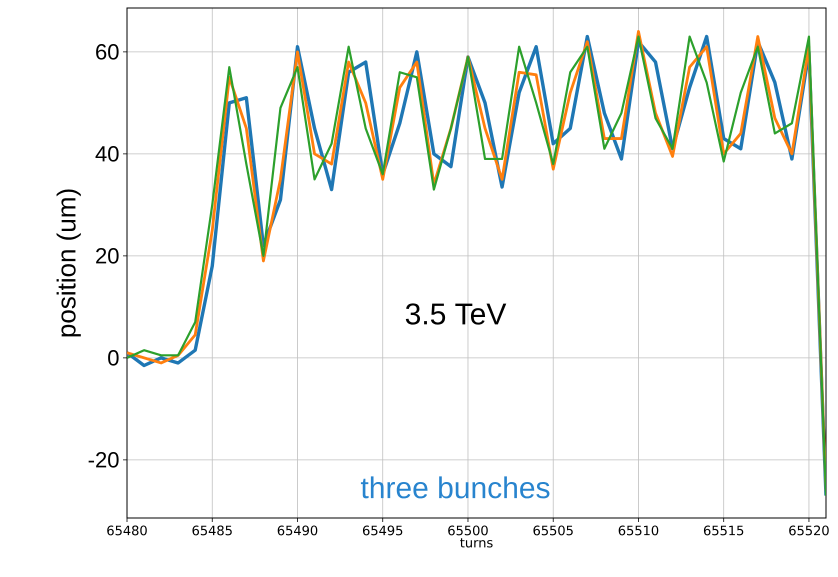 This screenshot has width=838, height=577. I want to click on x-tick-label: 65515, so click(724, 531).